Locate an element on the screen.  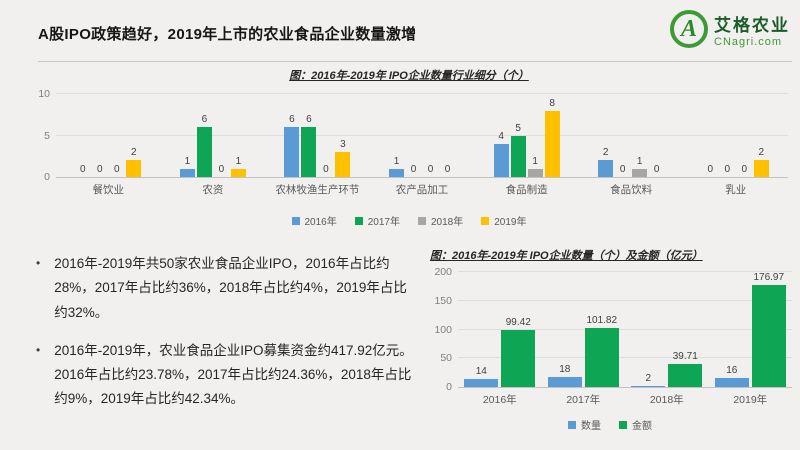
bar-value-label: 6 is located at coordinates (204, 120).